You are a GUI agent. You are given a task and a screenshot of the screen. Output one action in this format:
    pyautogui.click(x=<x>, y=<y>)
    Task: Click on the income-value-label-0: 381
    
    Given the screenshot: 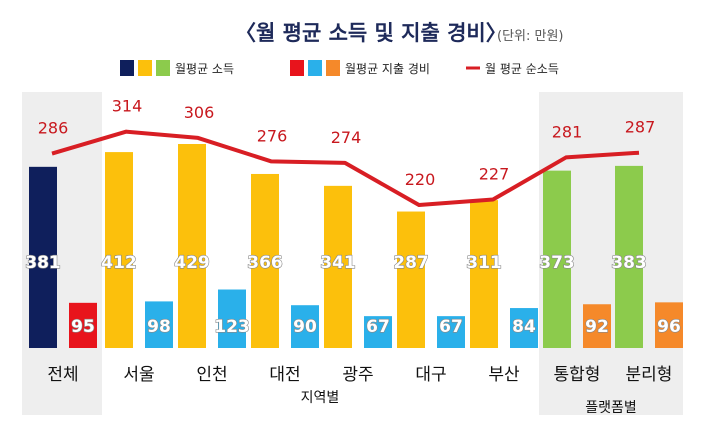 What is the action you would take?
    pyautogui.click(x=43, y=263)
    